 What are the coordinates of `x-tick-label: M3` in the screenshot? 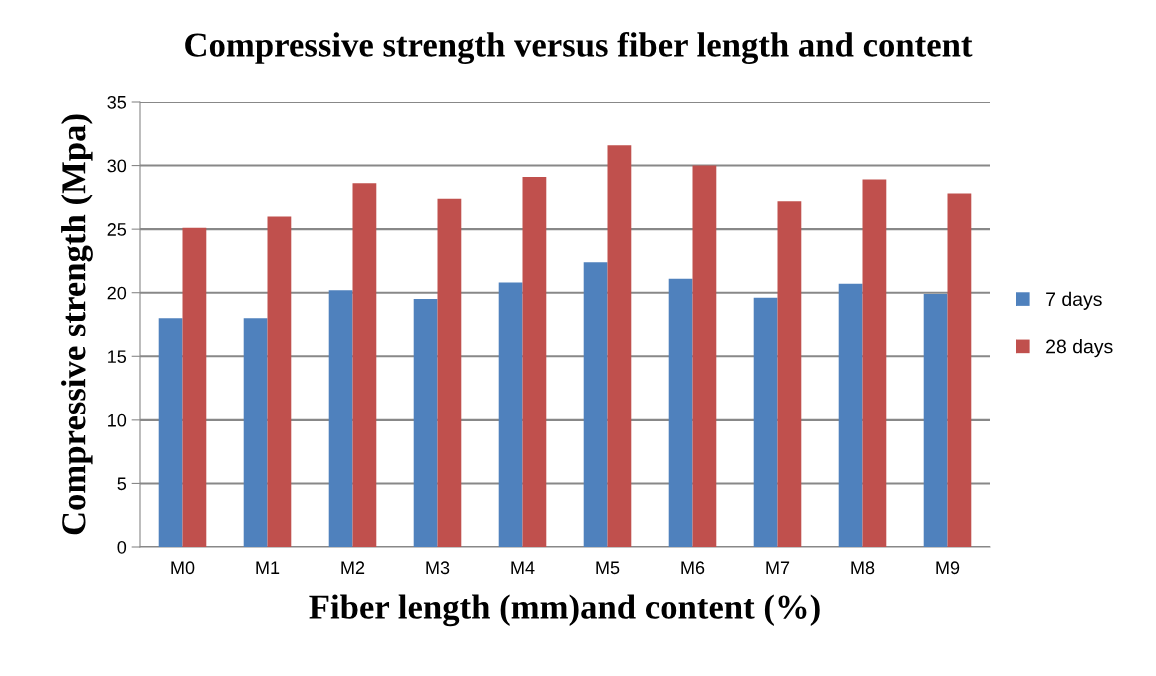 It's located at (438, 568).